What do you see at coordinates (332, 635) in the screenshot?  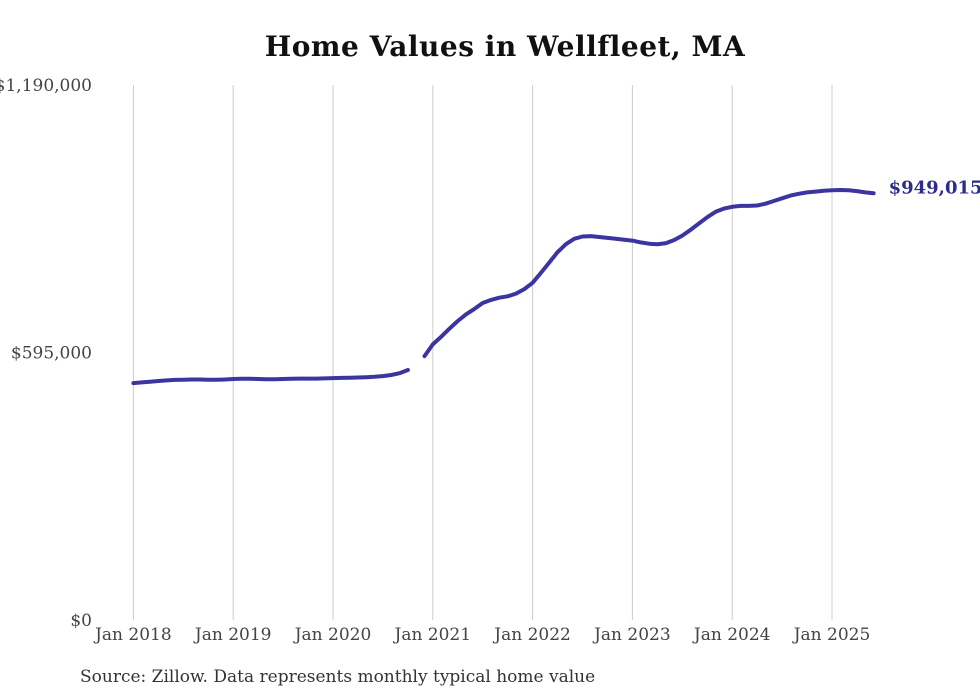 I see `x-tick-label: Jan 2020` at bounding box center [332, 635].